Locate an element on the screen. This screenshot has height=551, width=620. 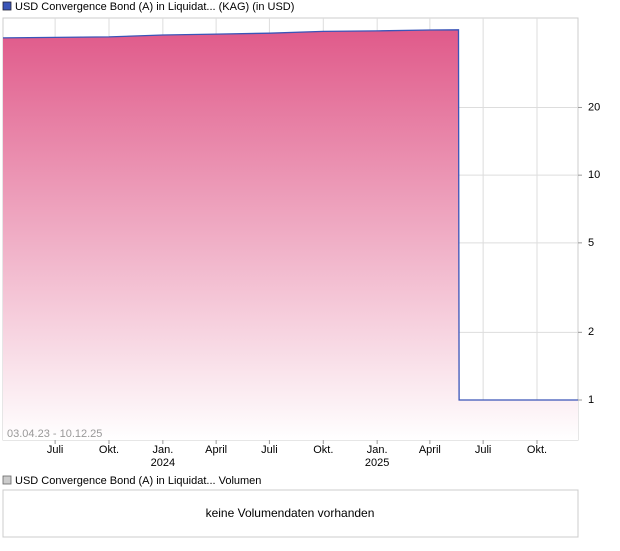
date-range: 03.04.23 - 10.12.25 is located at coordinates (54, 434).